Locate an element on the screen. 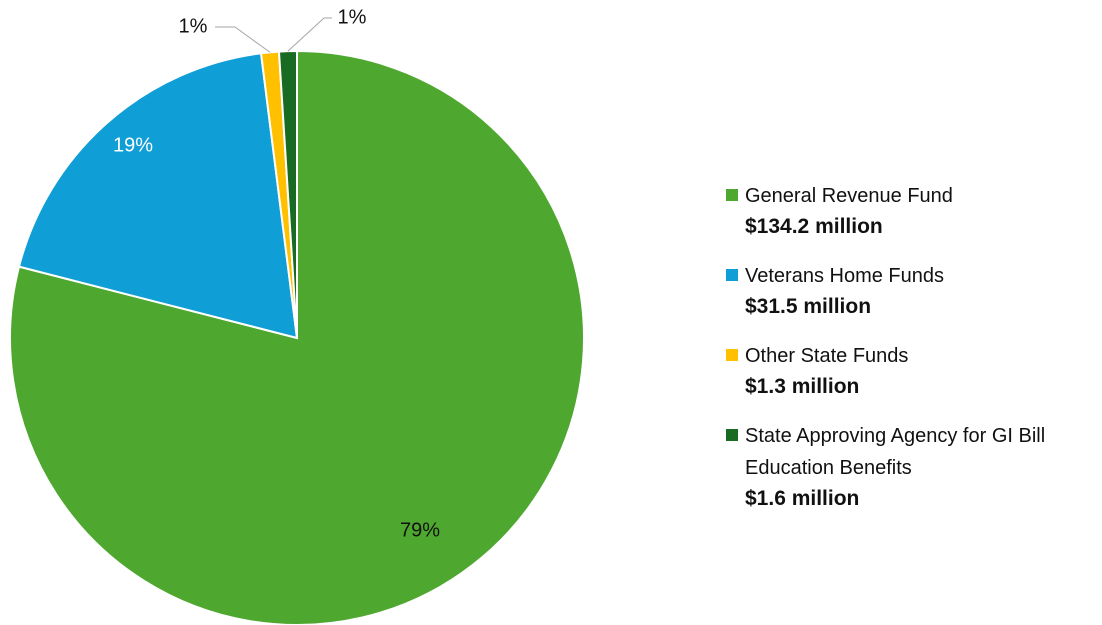  legend-label: Veterans Home Funds is located at coordinates (844, 276).